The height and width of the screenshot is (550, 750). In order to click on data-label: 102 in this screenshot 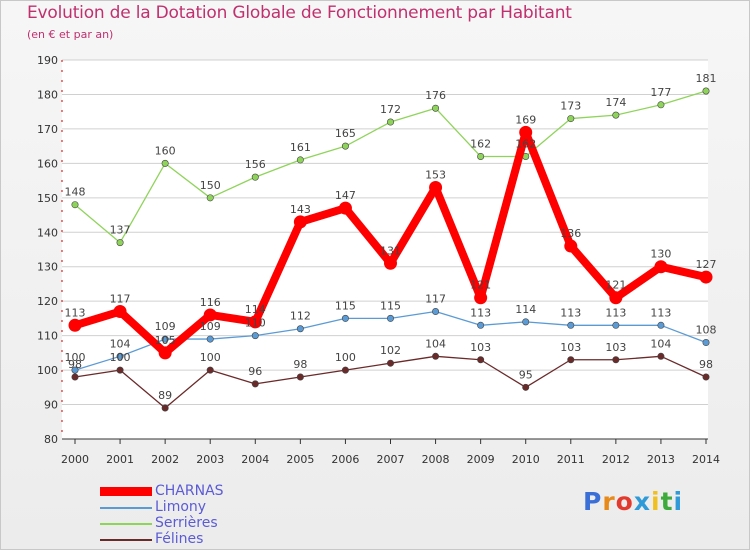, I will do `click(390, 350)`.